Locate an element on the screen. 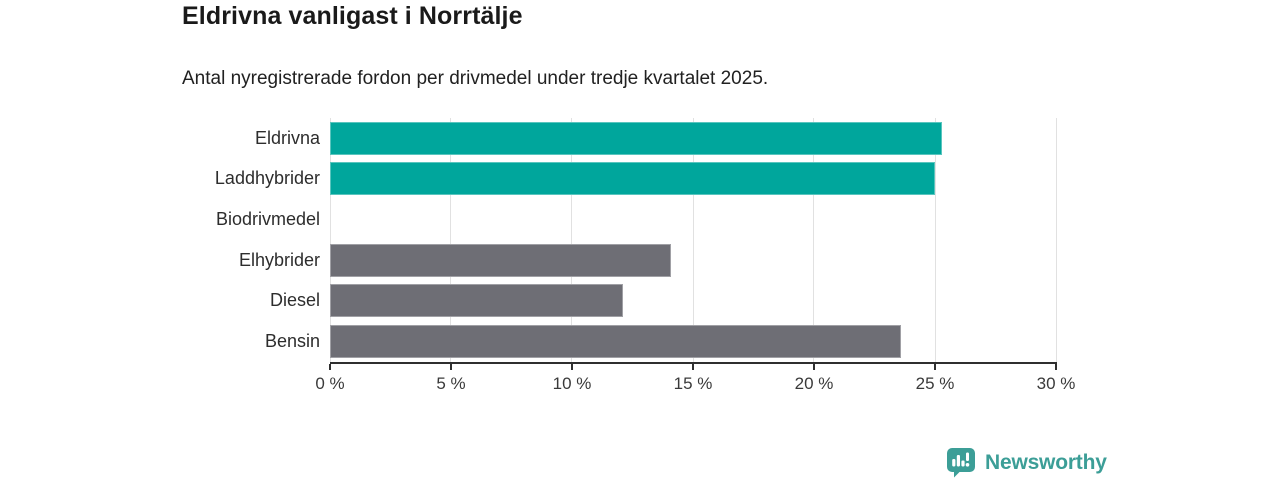 The height and width of the screenshot is (480, 1280). chart-row-eldrivna: Eldrivna is located at coordinates (655, 138).